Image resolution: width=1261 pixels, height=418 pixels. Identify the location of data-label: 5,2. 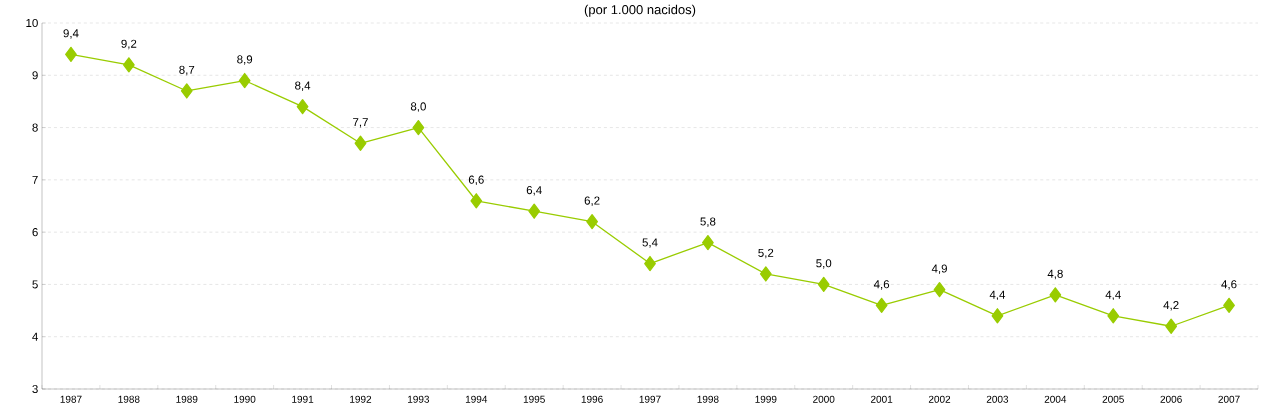
(766, 253).